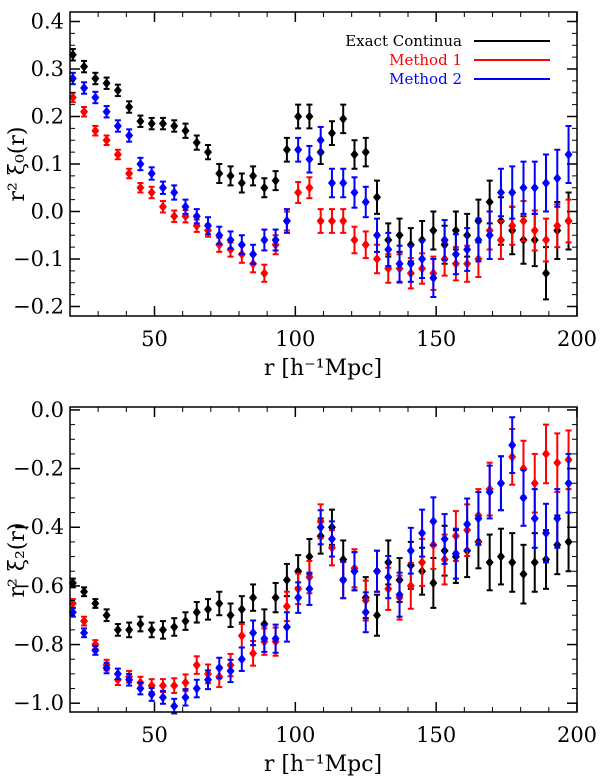  What do you see at coordinates (295, 339) in the screenshot?
I see `x-tick-label: 100` at bounding box center [295, 339].